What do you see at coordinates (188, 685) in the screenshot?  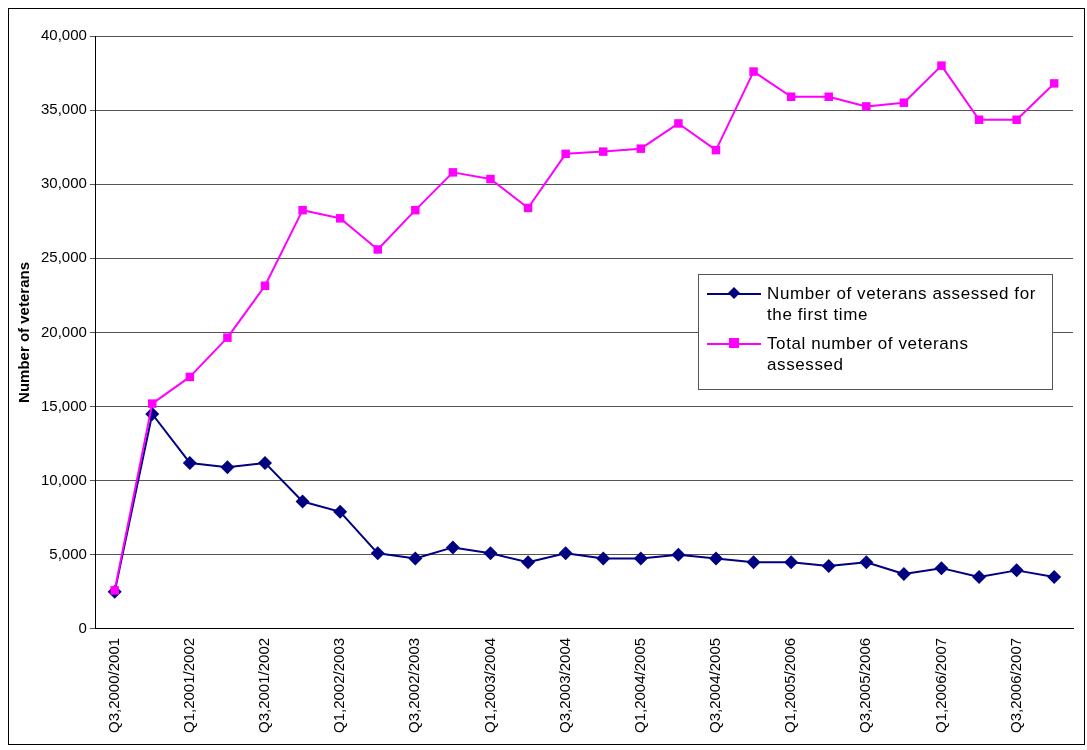 I see `x-tick-label: Q1,2001/2002` at bounding box center [188, 685].